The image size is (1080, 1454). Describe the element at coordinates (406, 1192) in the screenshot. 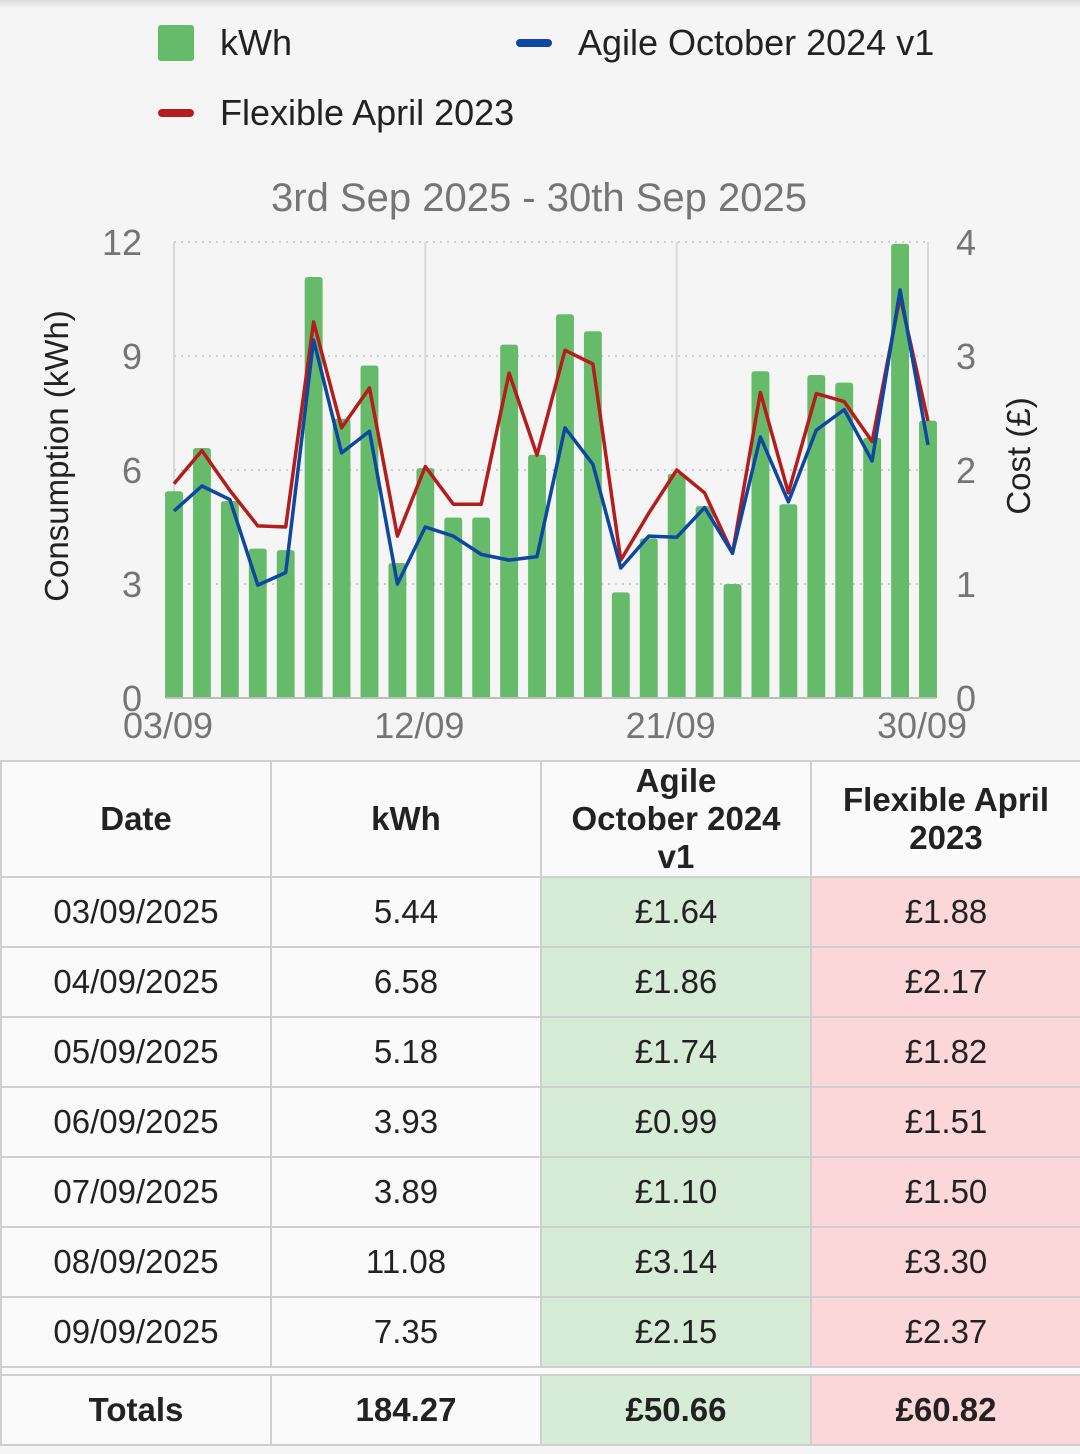

I see `cell-kwh: 3.89` at that location.